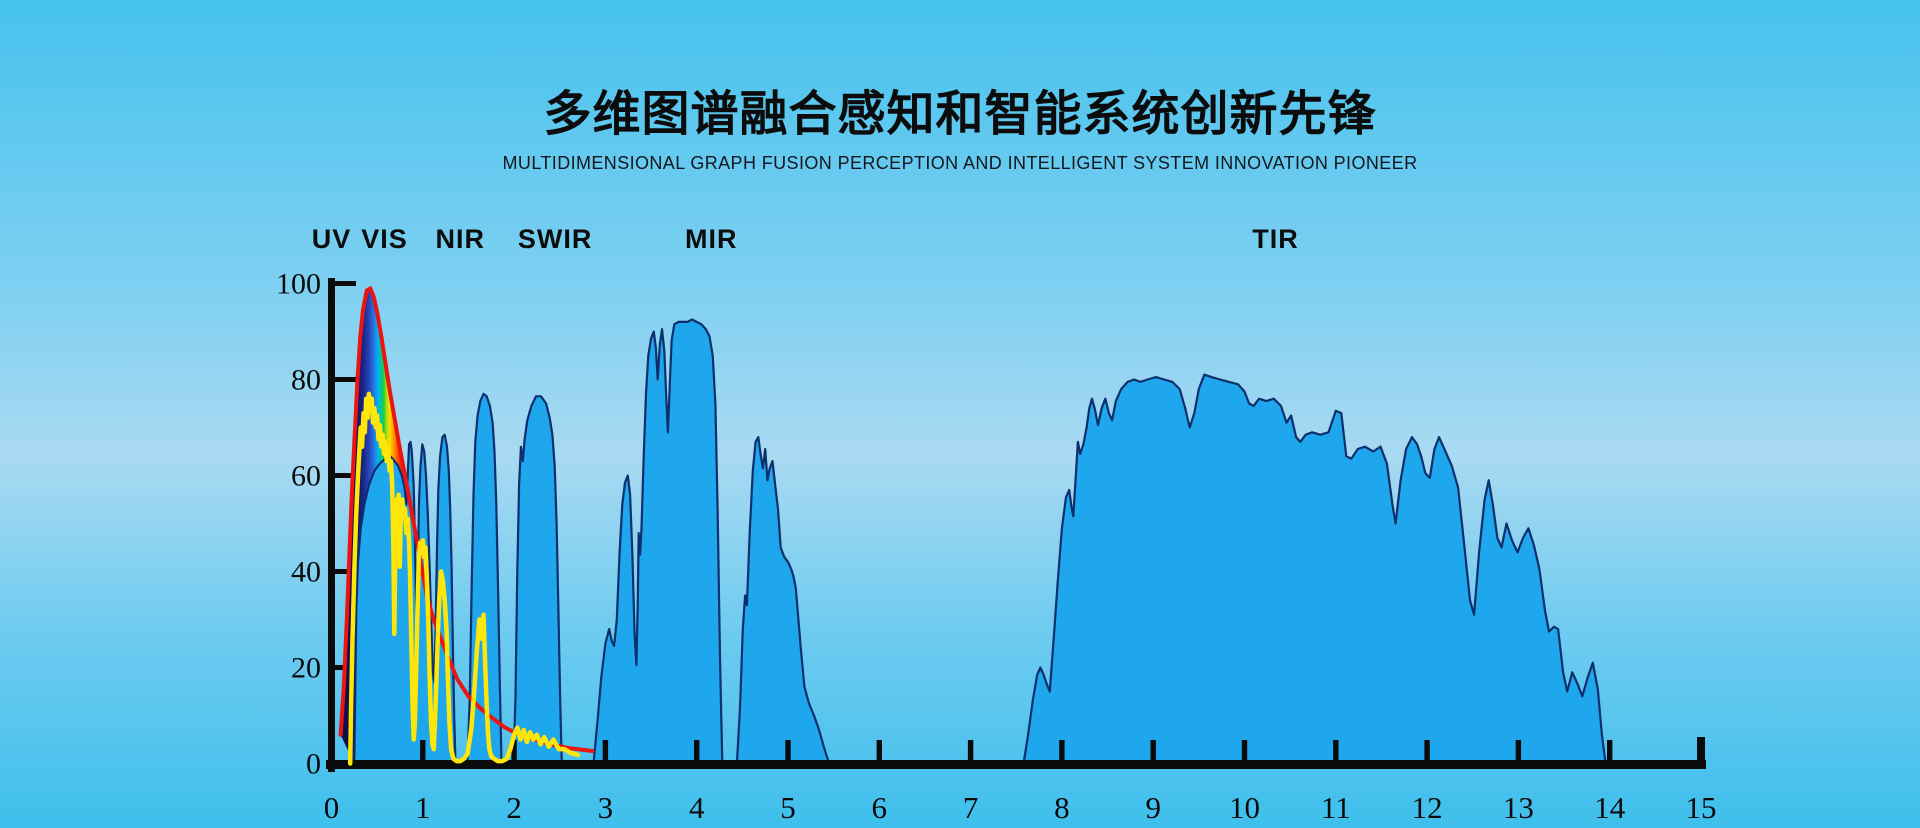 This screenshot has height=828, width=1920. I want to click on blackbody-curve, so click(466, 519).